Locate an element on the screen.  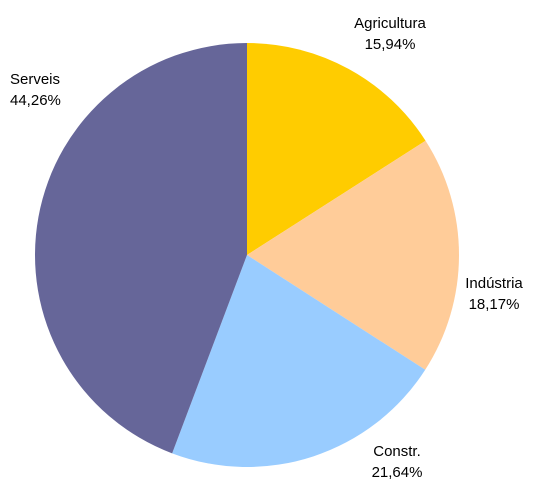
slice-value-label: 44,26% is located at coordinates (35, 100).